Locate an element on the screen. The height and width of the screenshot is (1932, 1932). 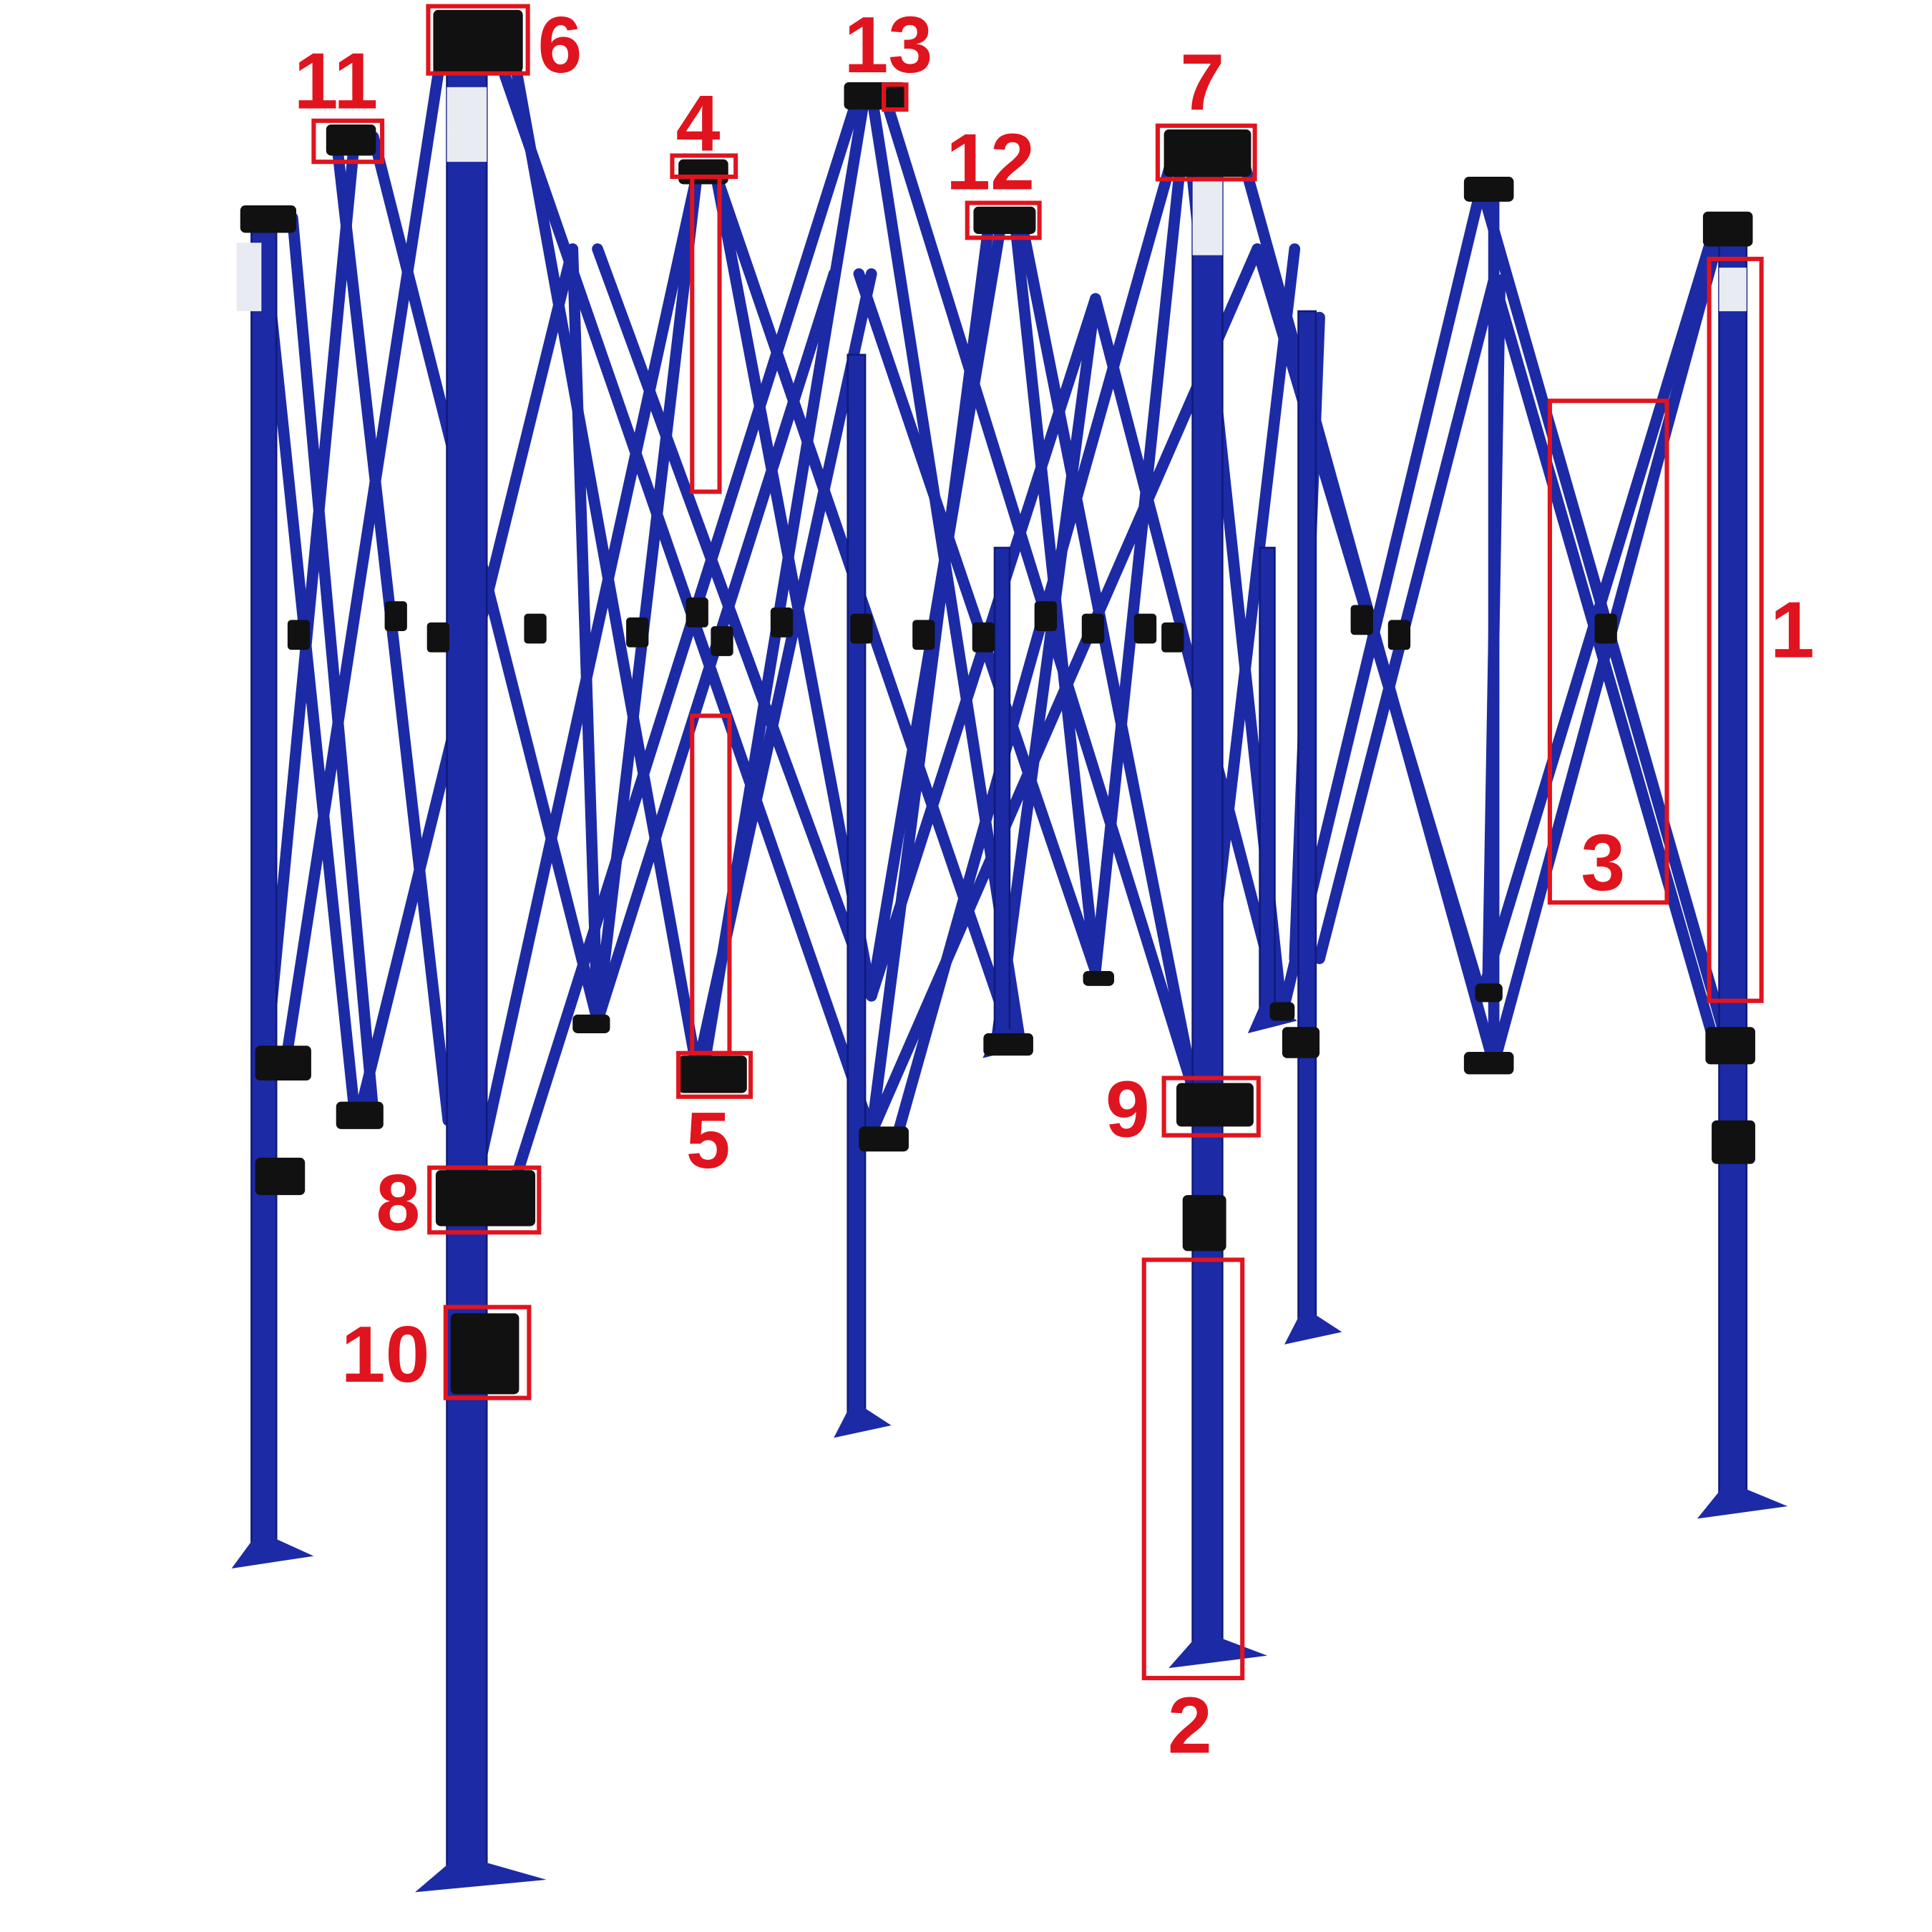
callout-8: 8 is located at coordinates (459, 1202).